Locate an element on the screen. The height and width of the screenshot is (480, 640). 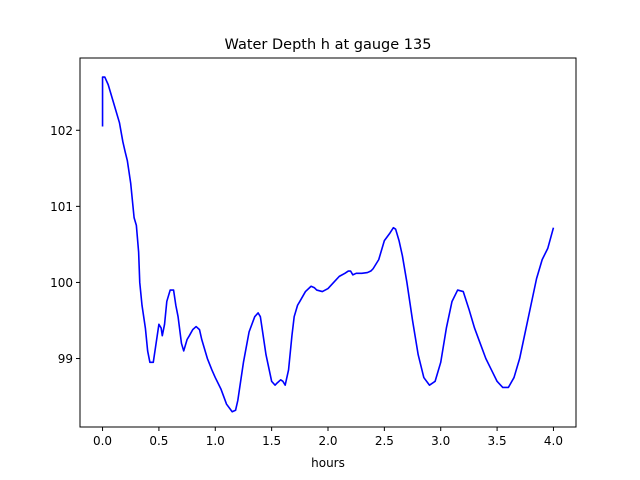
x-tick-label: 3.0 is located at coordinates (440, 441).